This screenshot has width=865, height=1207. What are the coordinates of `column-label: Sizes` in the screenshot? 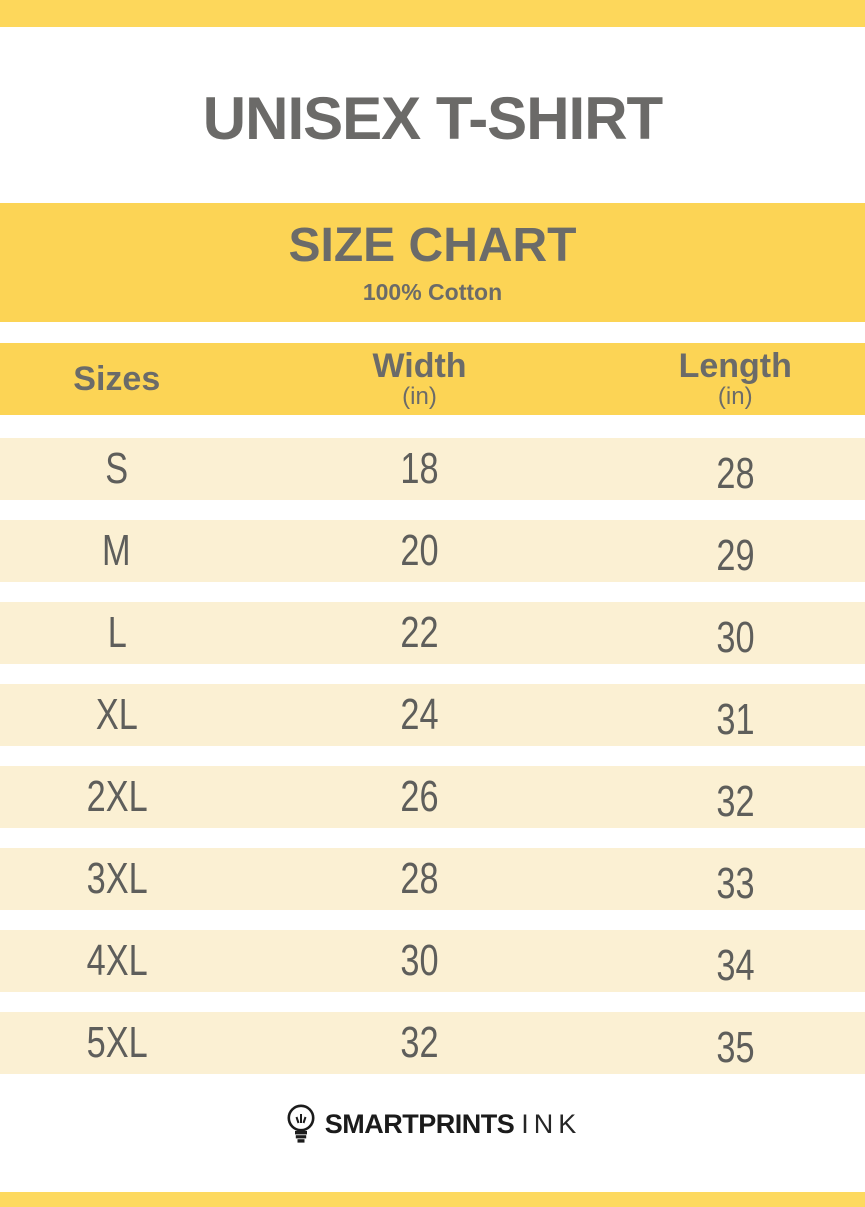 It's located at (117, 379).